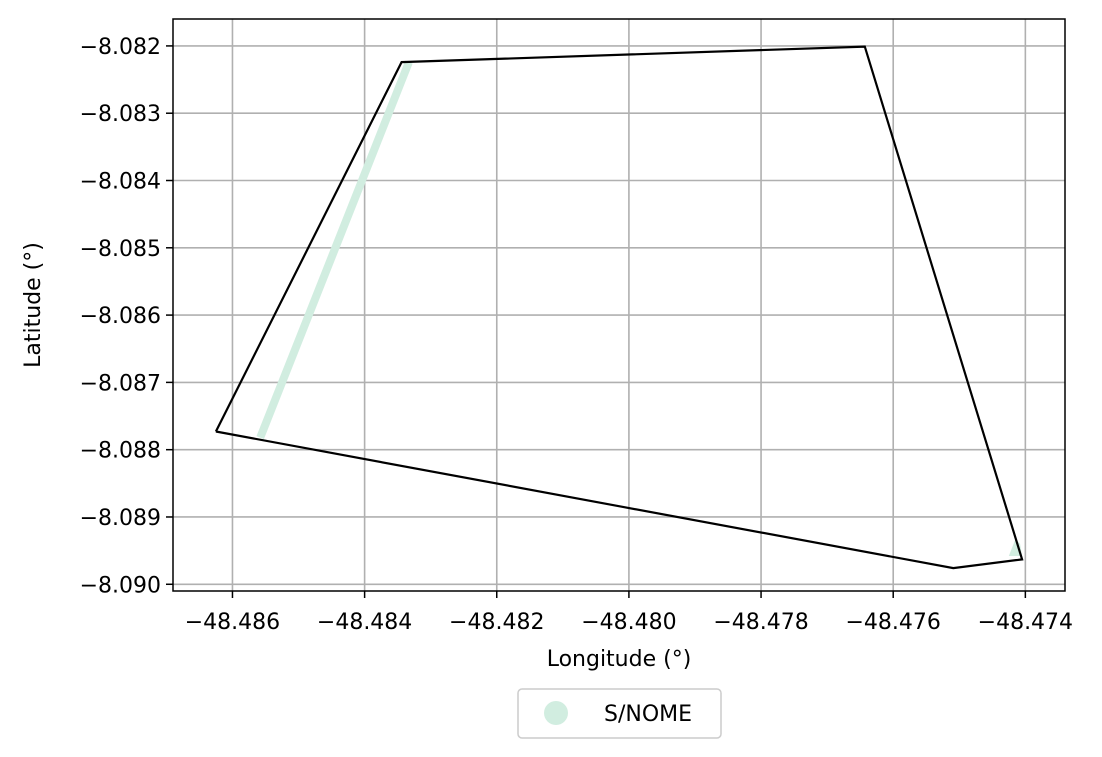  I want to click on legend: S/NOME, so click(619, 713).